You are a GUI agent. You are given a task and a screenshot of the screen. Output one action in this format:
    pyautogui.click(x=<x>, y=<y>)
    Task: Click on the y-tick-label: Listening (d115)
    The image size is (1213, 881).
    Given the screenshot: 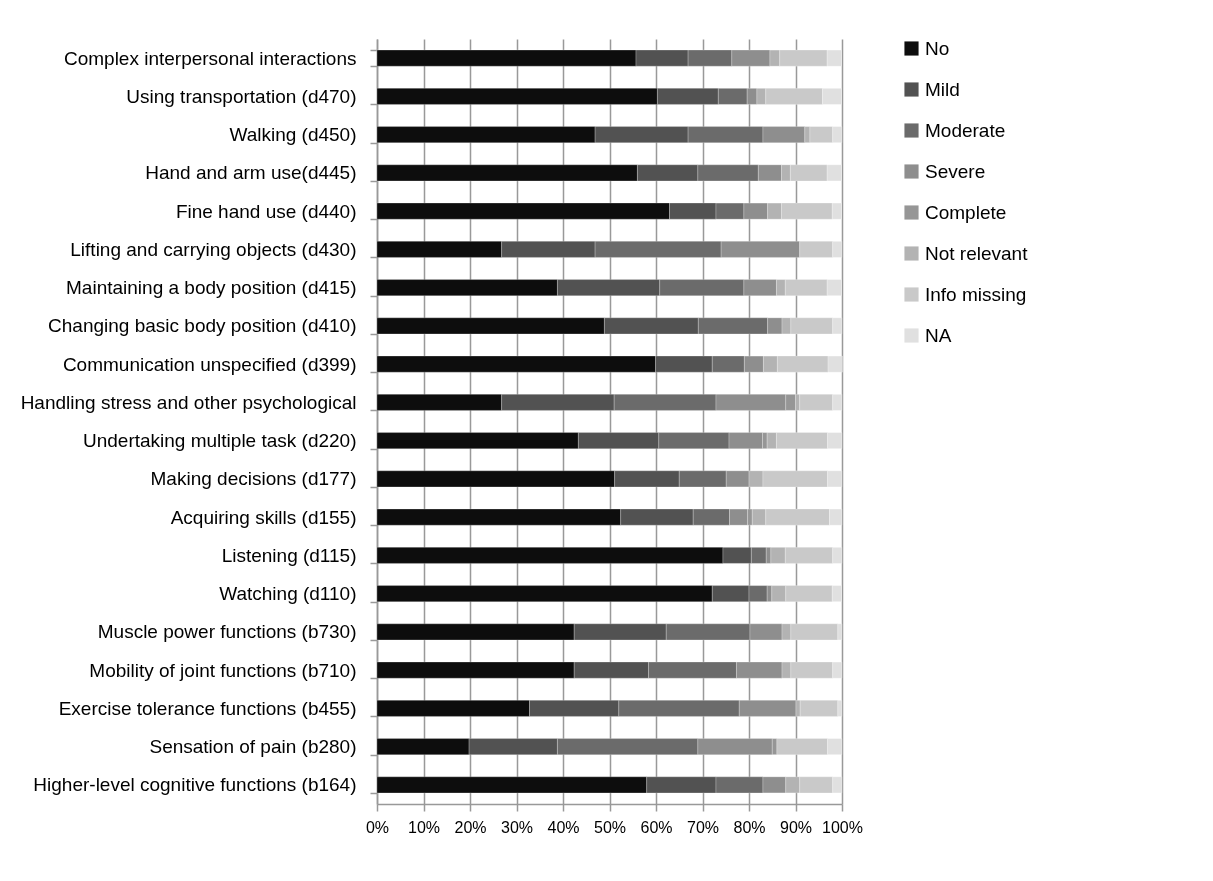 What is the action you would take?
    pyautogui.click(x=289, y=555)
    